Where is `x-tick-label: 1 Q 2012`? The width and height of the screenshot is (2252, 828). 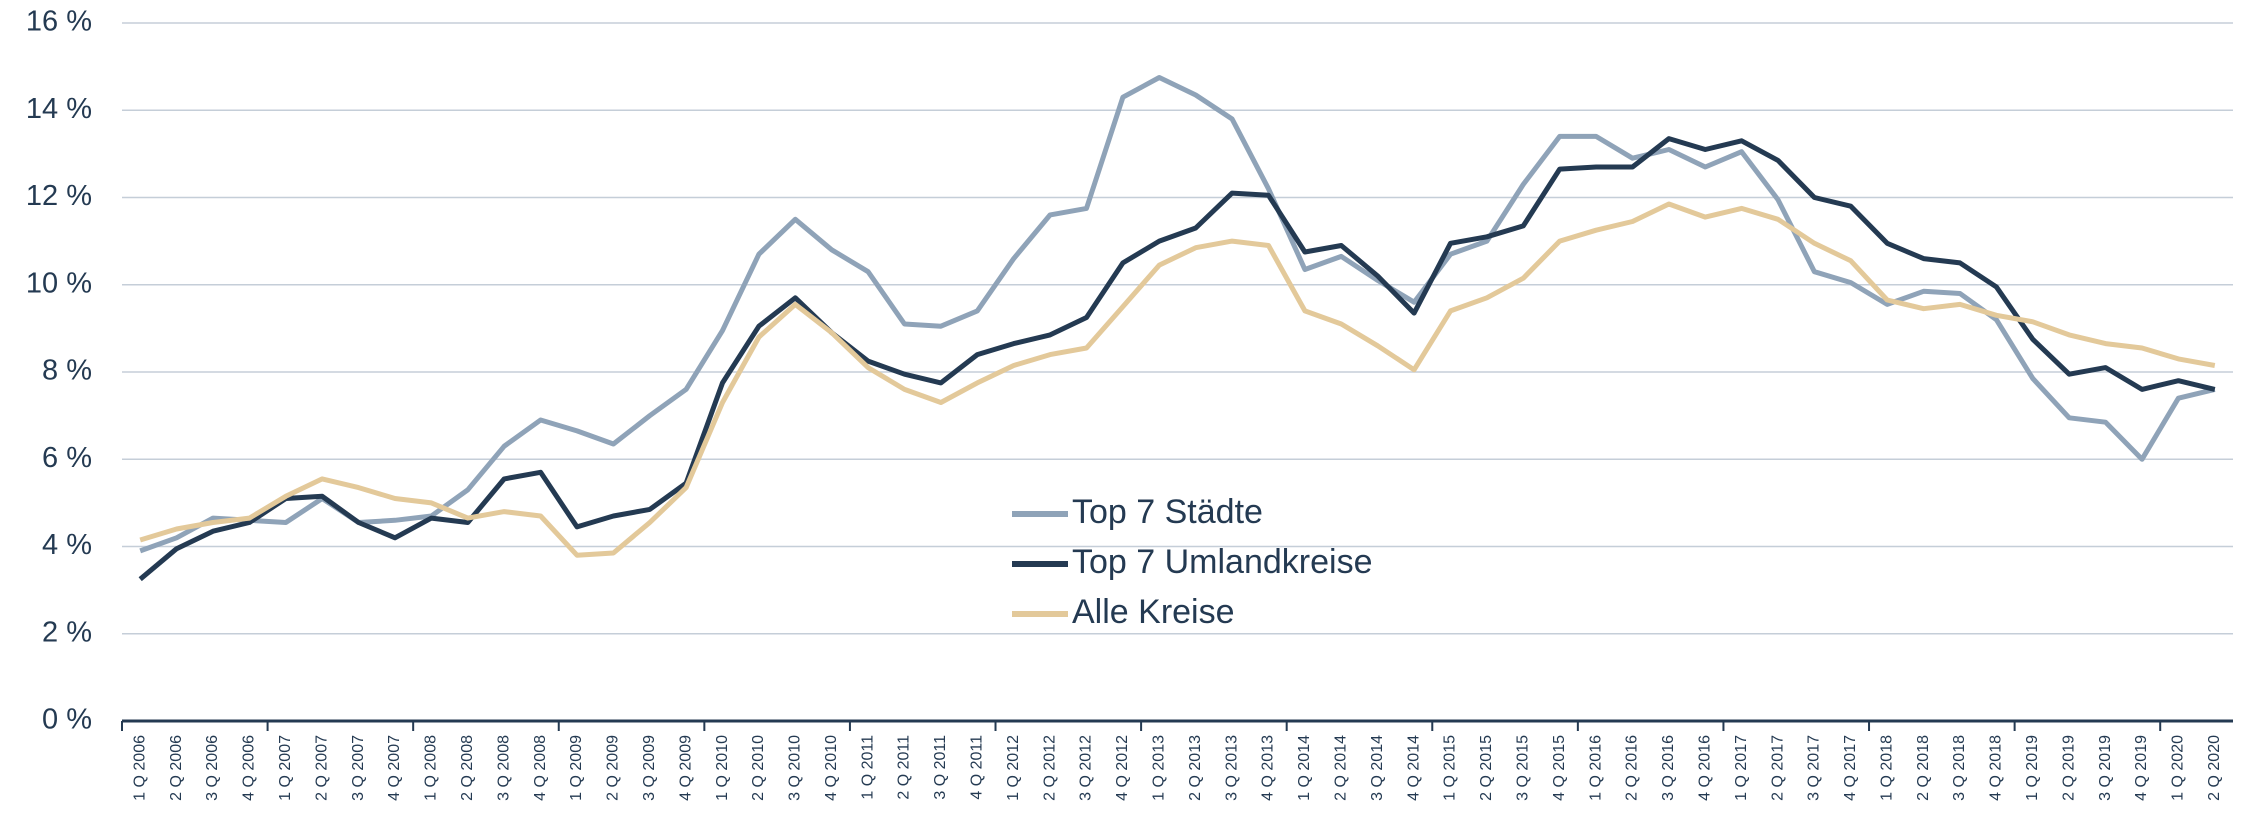 x-tick-label: 1 Q 2012 is located at coordinates (1013, 768).